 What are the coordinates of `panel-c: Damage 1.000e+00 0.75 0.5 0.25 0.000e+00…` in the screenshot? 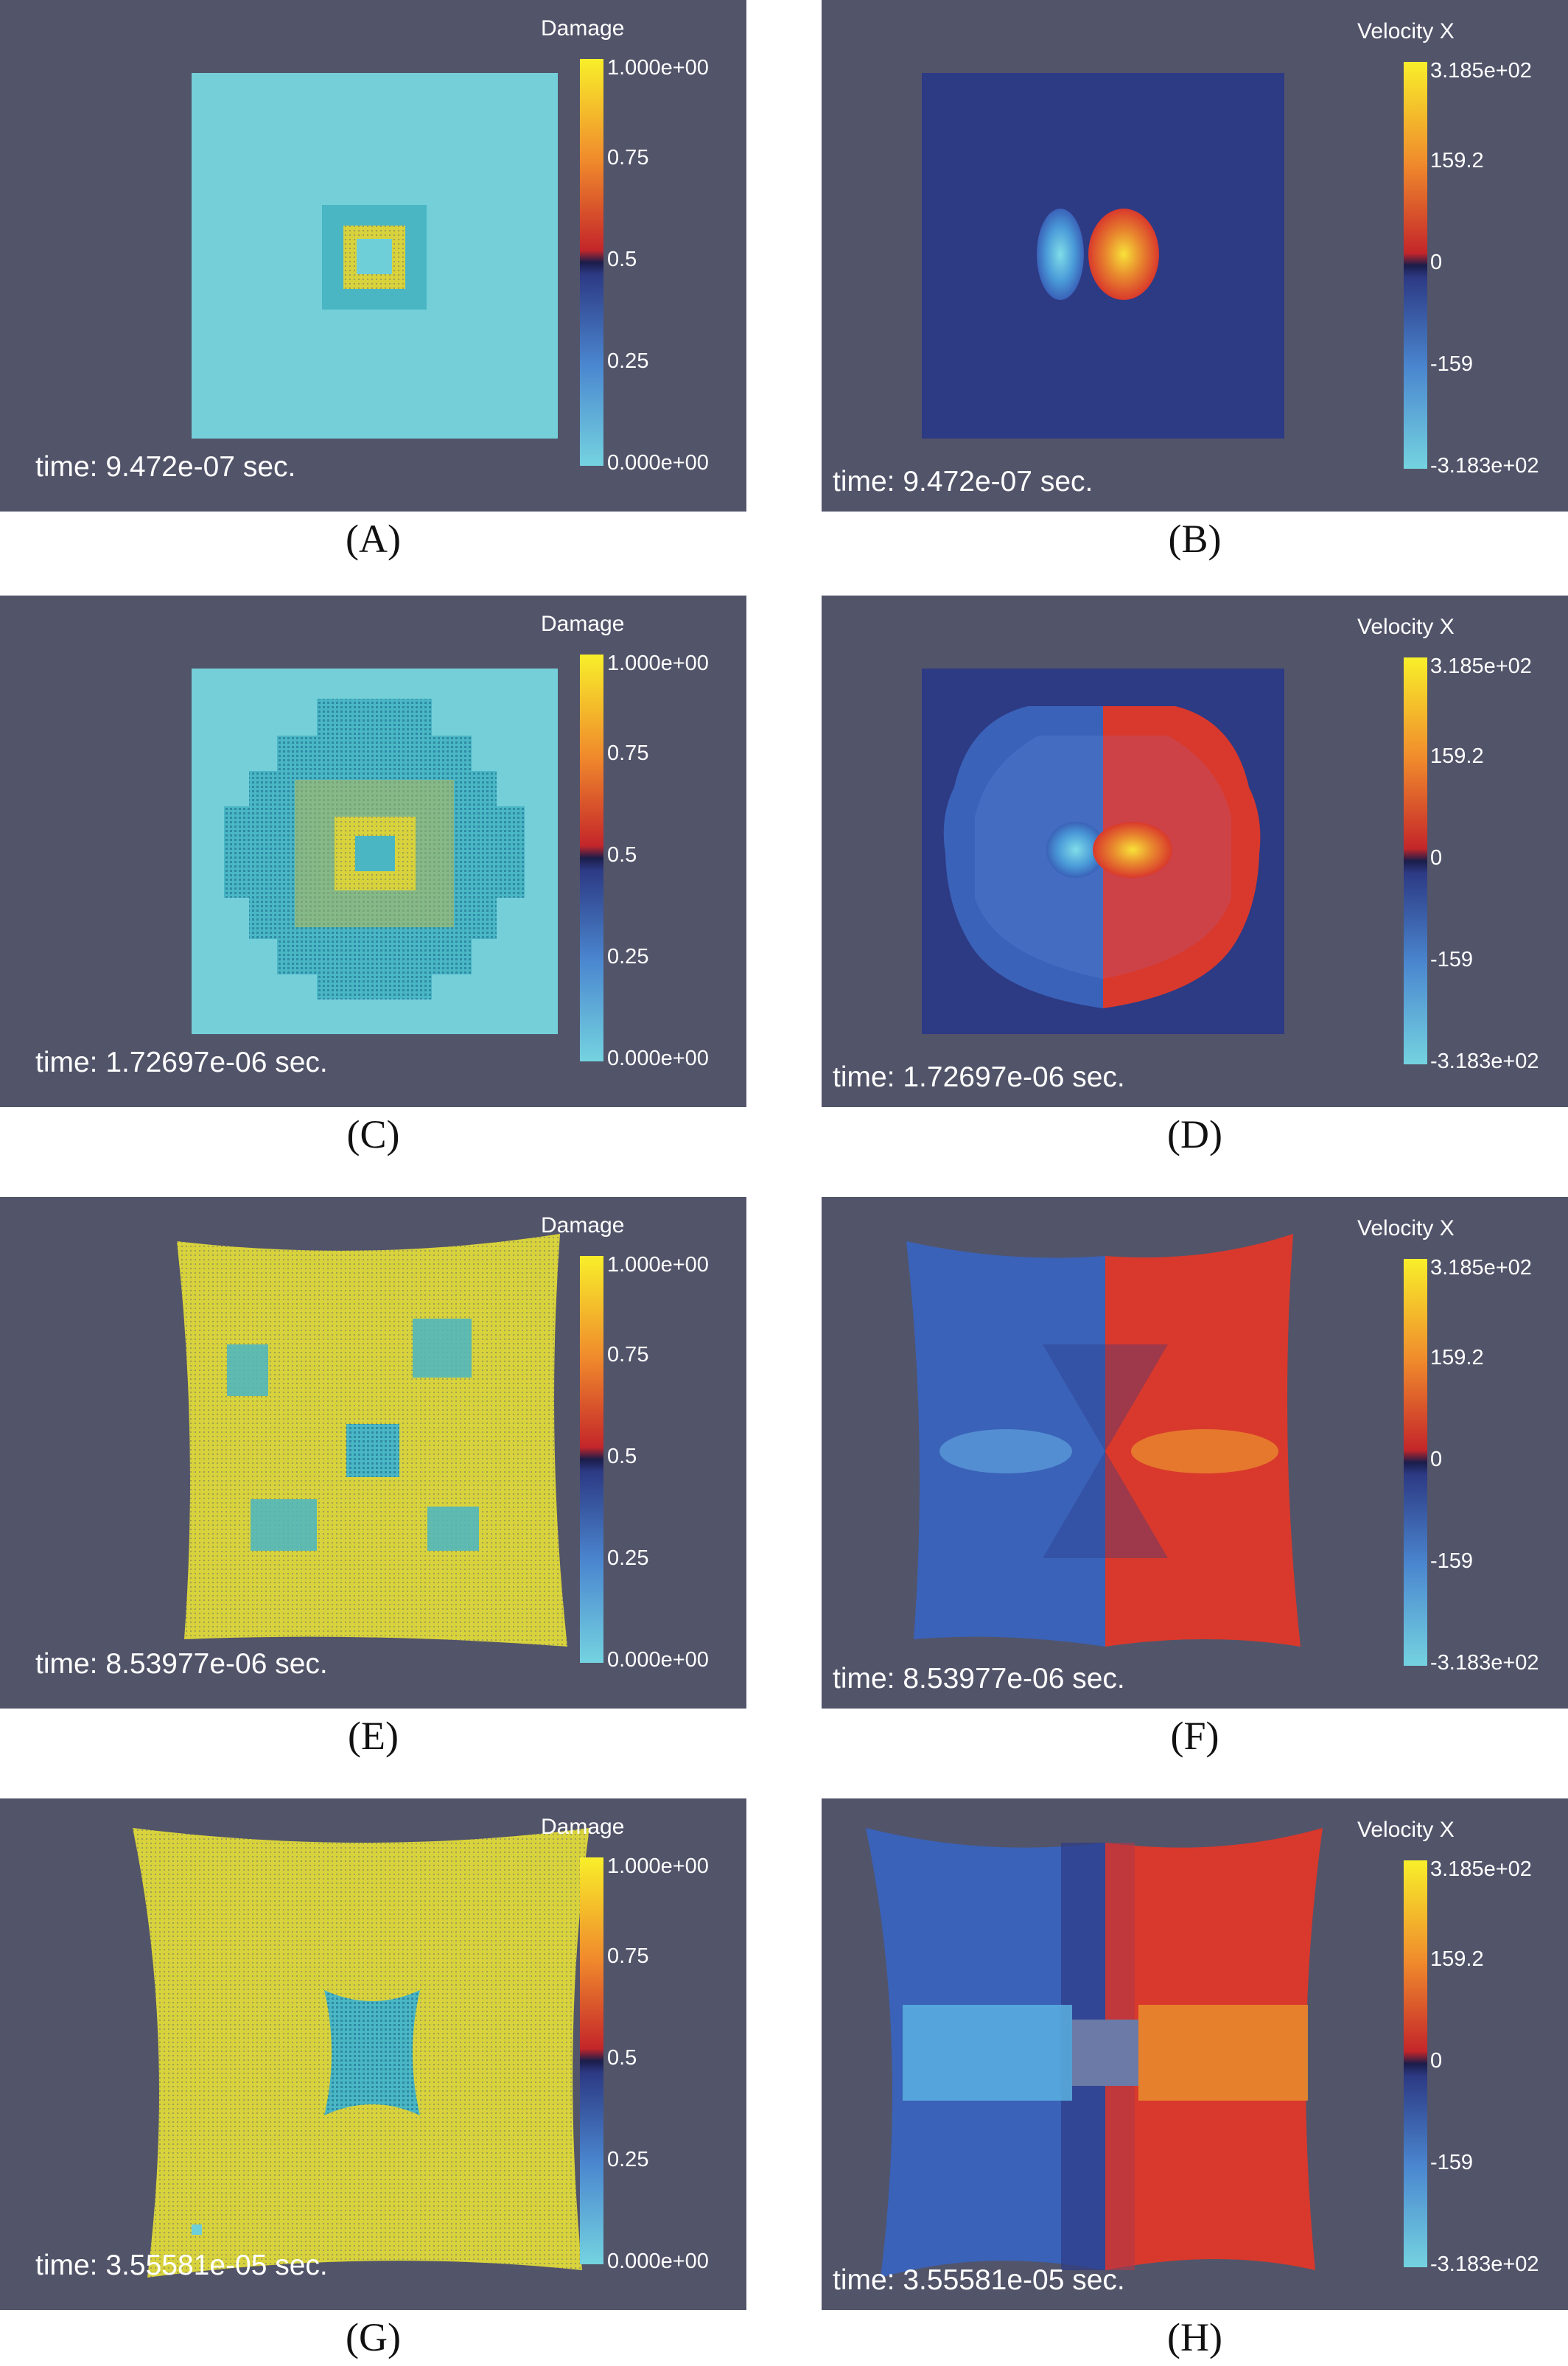 It's located at (373, 851).